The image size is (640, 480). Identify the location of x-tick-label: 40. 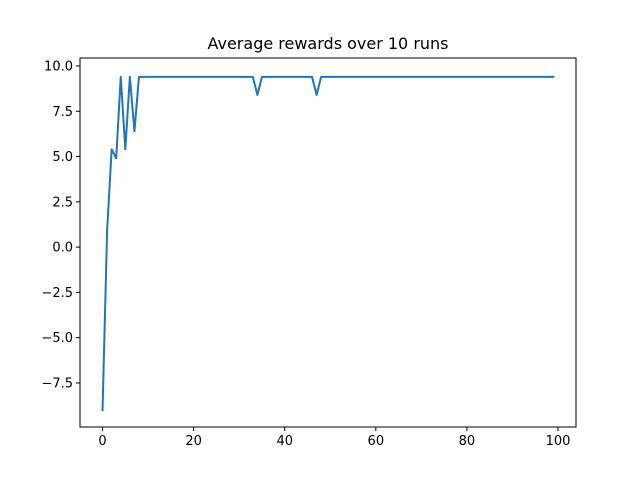
(284, 441).